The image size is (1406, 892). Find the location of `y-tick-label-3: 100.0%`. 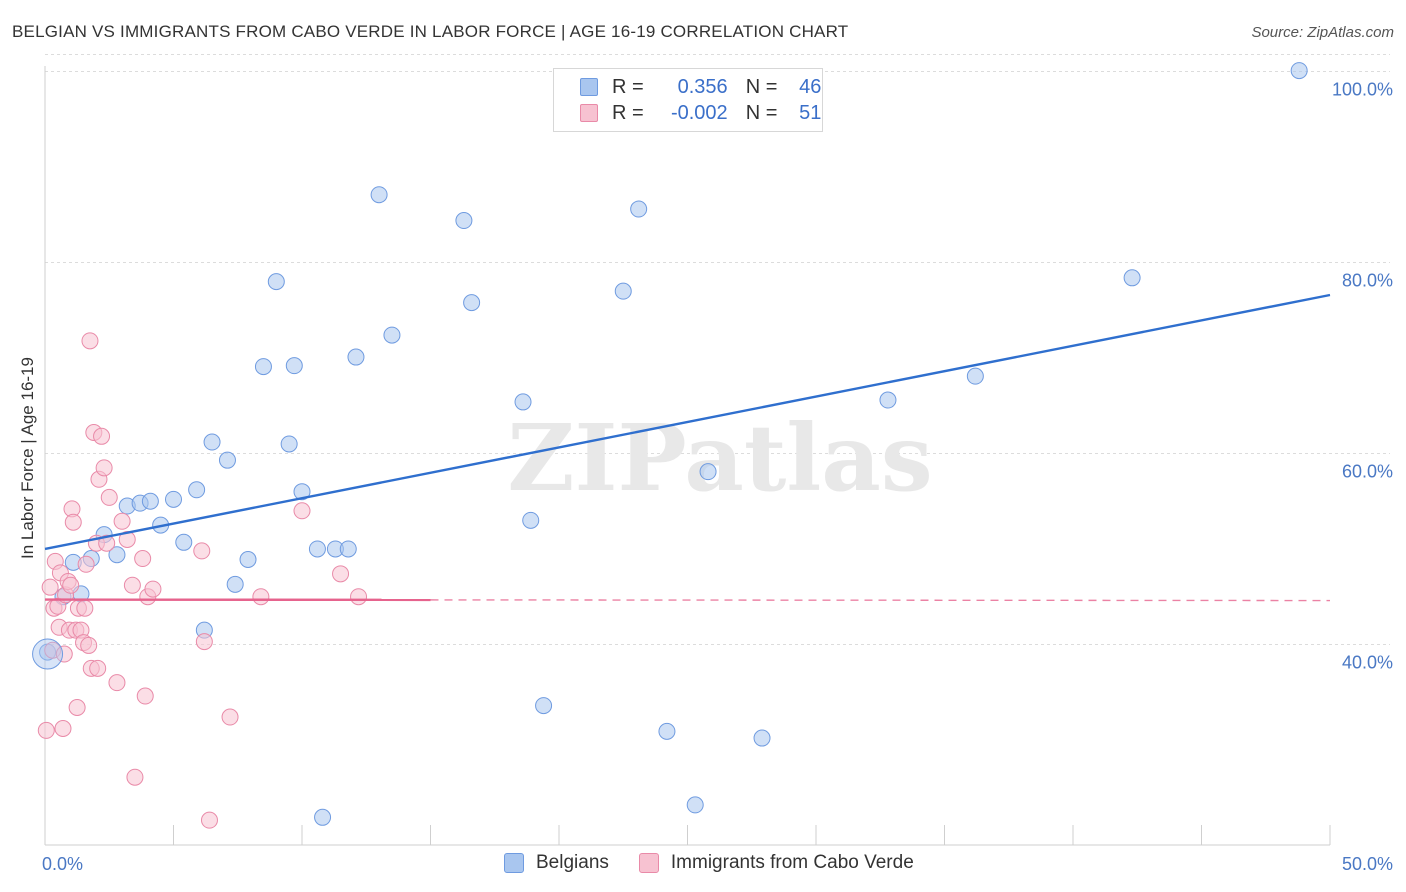

y-tick-label-3: 100.0% is located at coordinates (1362, 90).